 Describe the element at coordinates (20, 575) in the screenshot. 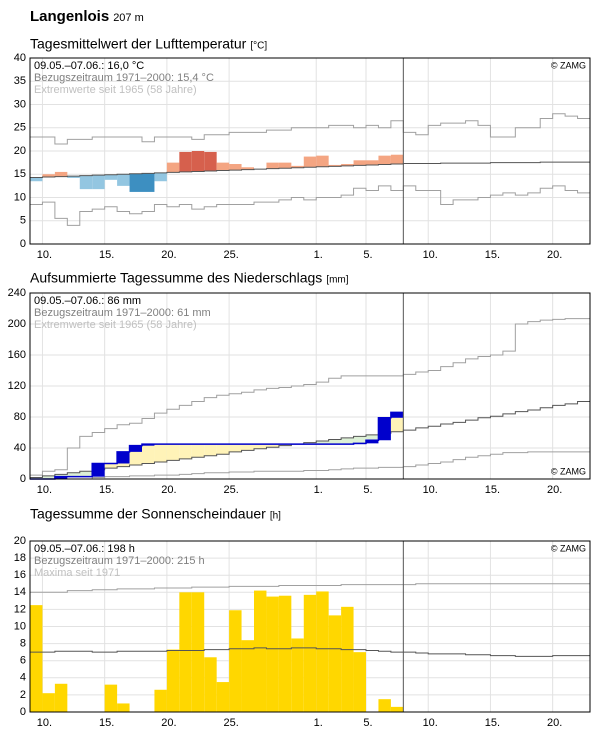

I see `y-tick-label: 16` at that location.